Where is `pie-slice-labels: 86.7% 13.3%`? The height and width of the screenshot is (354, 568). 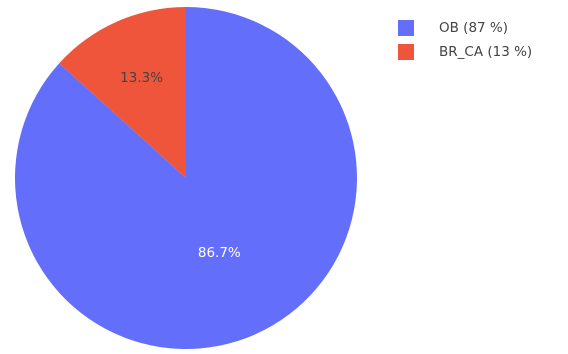 pie-slice-labels: 86.7% 13.3% is located at coordinates (180, 165).